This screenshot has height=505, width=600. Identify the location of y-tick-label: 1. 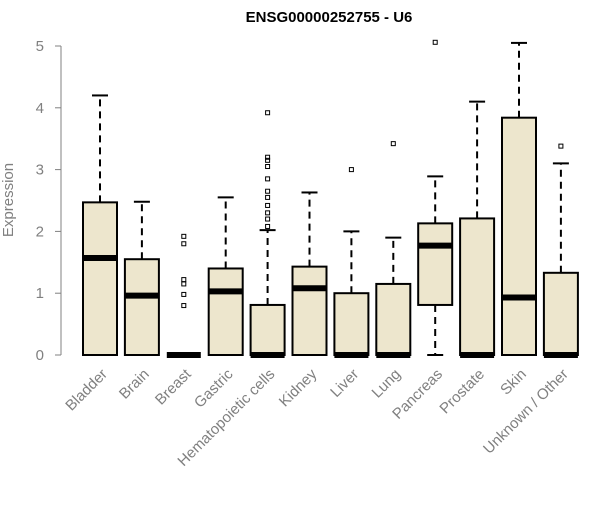
(40, 293).